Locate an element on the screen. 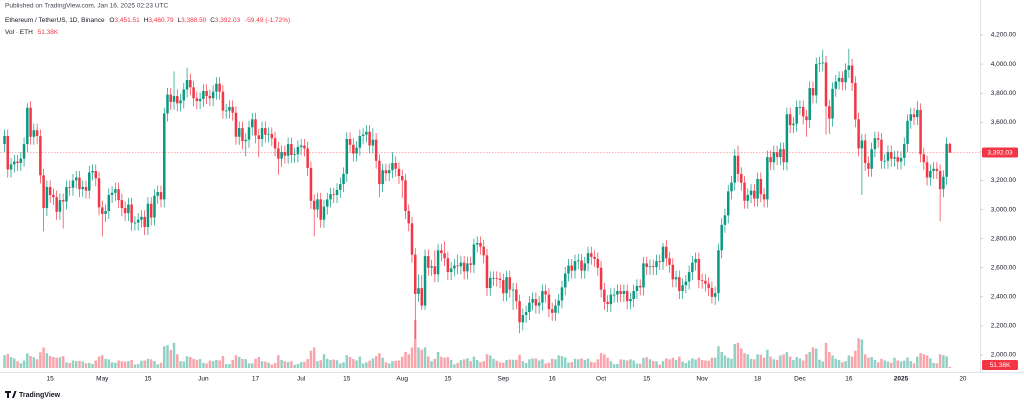 Image resolution: width=1024 pixels, height=403 pixels. volume-label: 51.38K is located at coordinates (1000, 365).